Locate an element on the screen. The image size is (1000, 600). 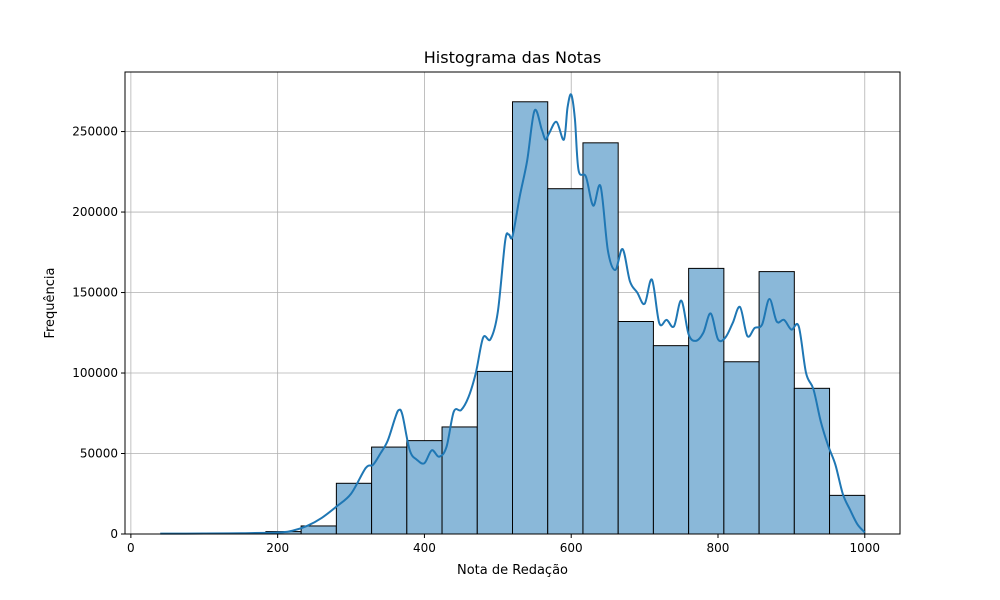
y-tick-label: 250000 is located at coordinates (95, 132).